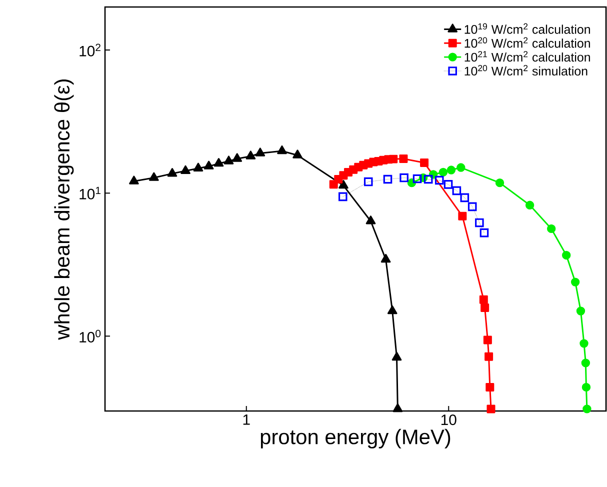 Image resolution: width=607 pixels, height=487 pixels. What do you see at coordinates (527, 28) in the screenshot?
I see `legend-label: 10$^{19}$ W/cm$^{2}$ calculation` at bounding box center [527, 28].